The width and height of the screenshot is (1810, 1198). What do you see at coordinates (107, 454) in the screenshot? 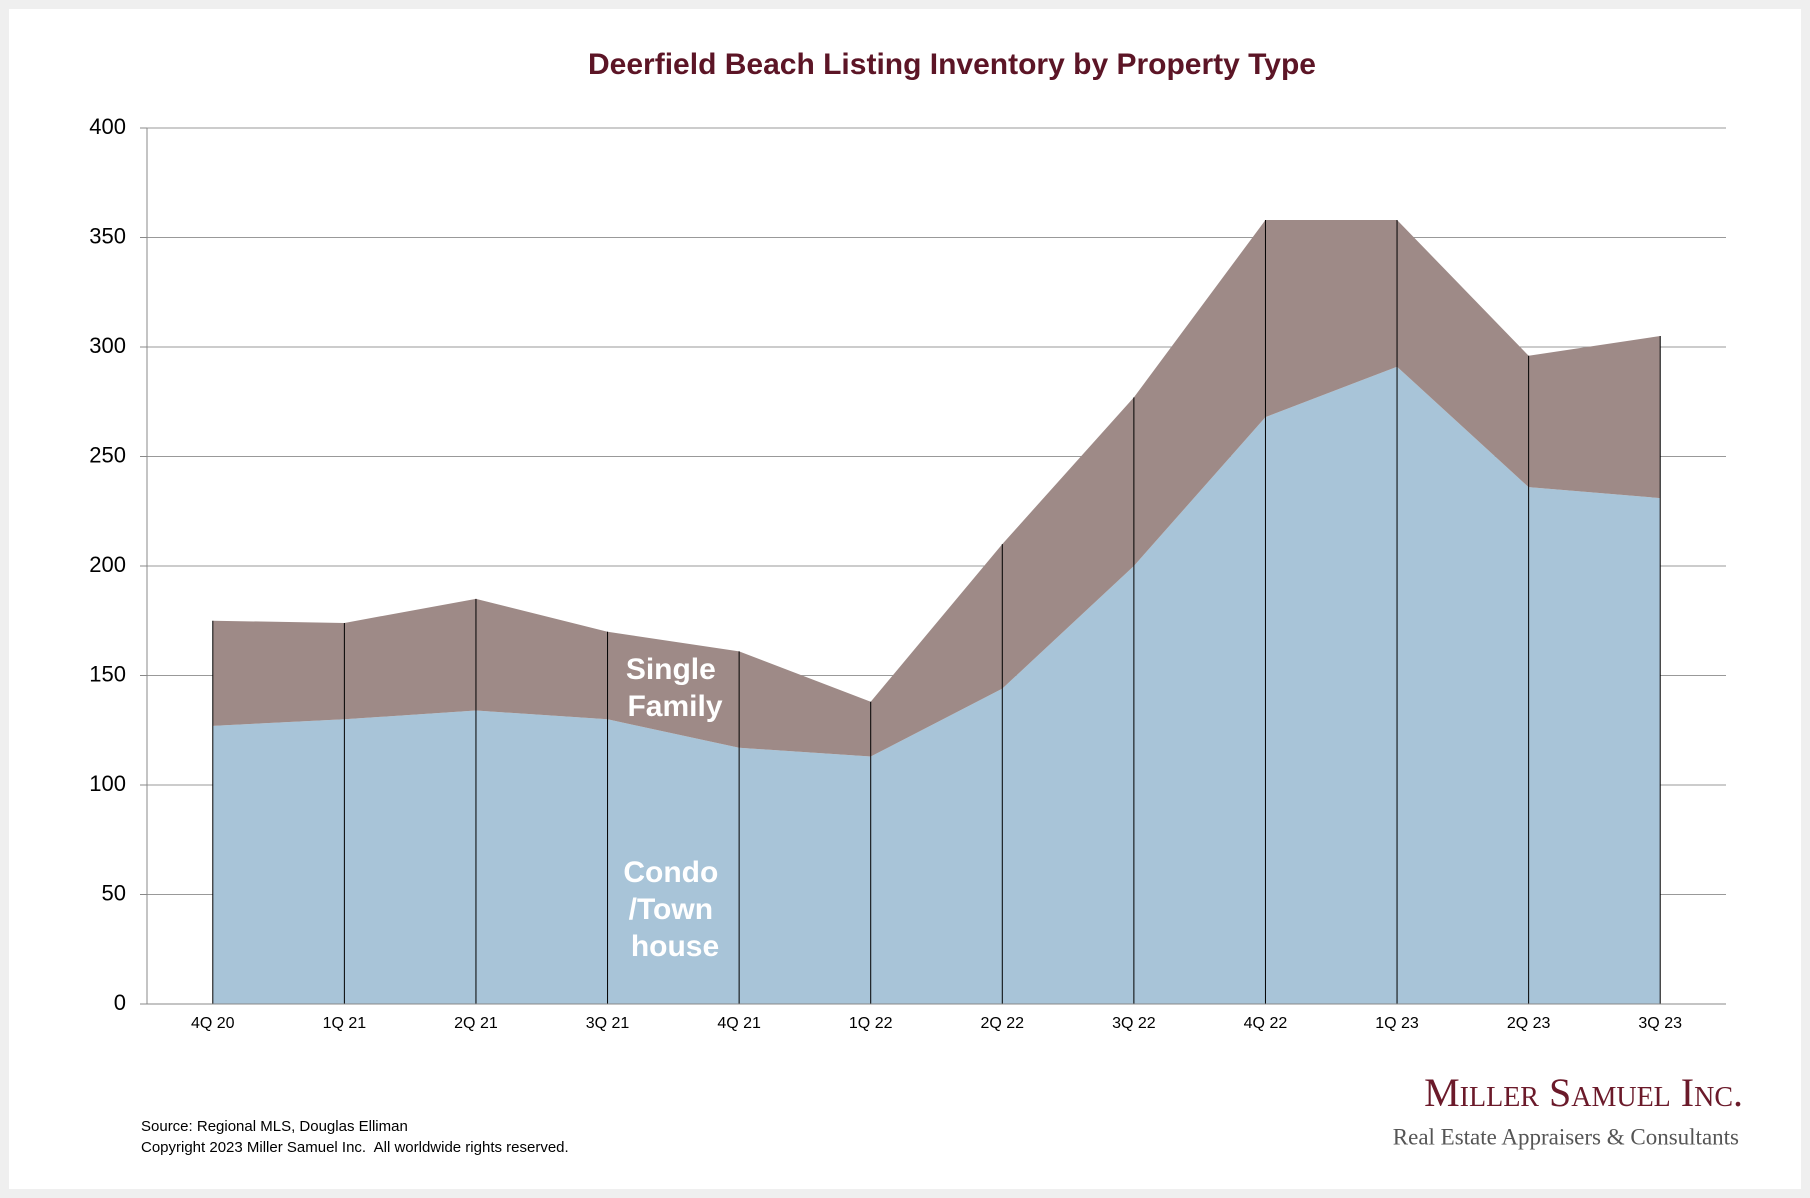
I see `y-tick-label: 250` at bounding box center [107, 454].